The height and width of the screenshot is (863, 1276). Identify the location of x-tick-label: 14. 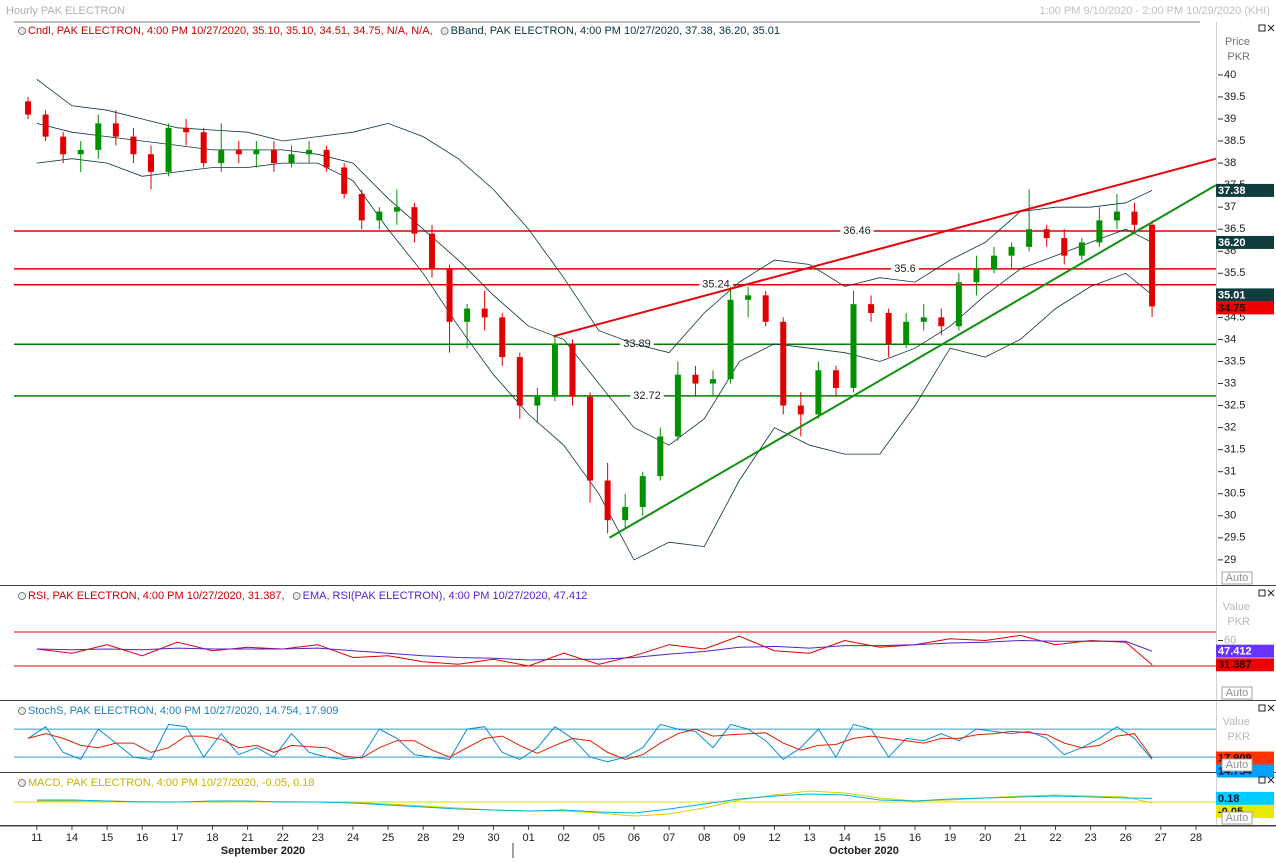
(845, 838).